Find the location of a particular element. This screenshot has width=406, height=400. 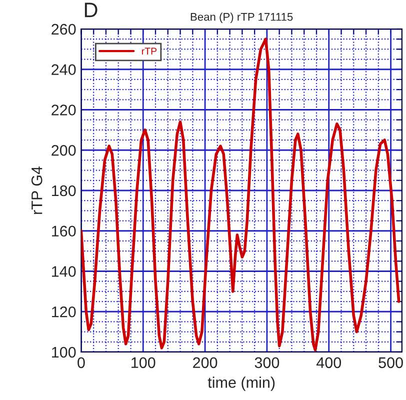

x-tick-label: 500 is located at coordinates (390, 362).